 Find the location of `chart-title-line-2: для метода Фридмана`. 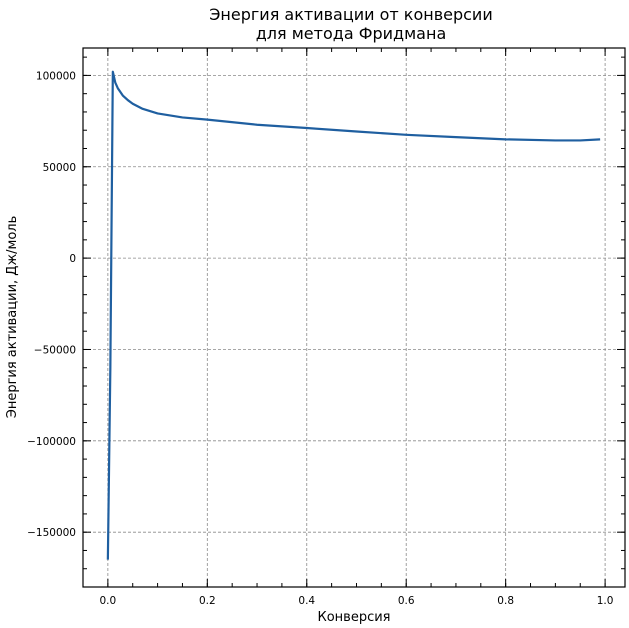

chart-title-line-2: для метода Фридмана is located at coordinates (351, 33).